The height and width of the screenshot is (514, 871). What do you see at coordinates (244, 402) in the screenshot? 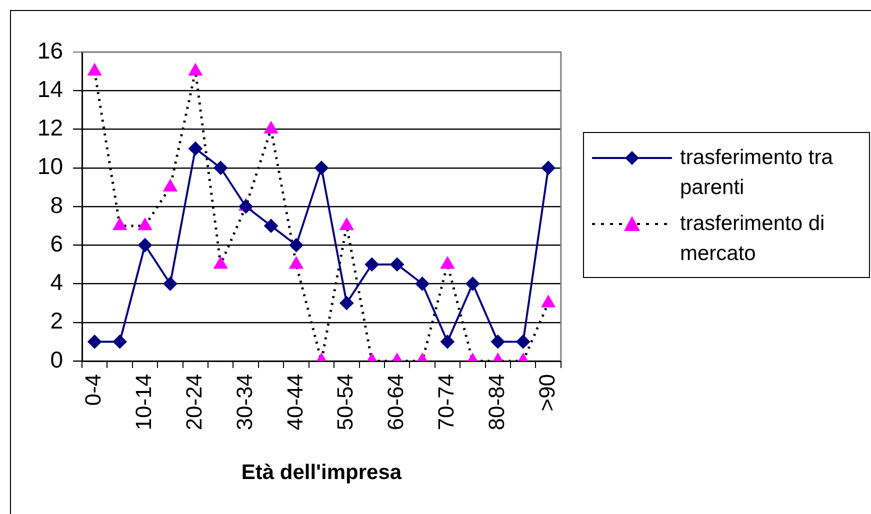
I see `x-tick-label: 30-34` at bounding box center [244, 402].